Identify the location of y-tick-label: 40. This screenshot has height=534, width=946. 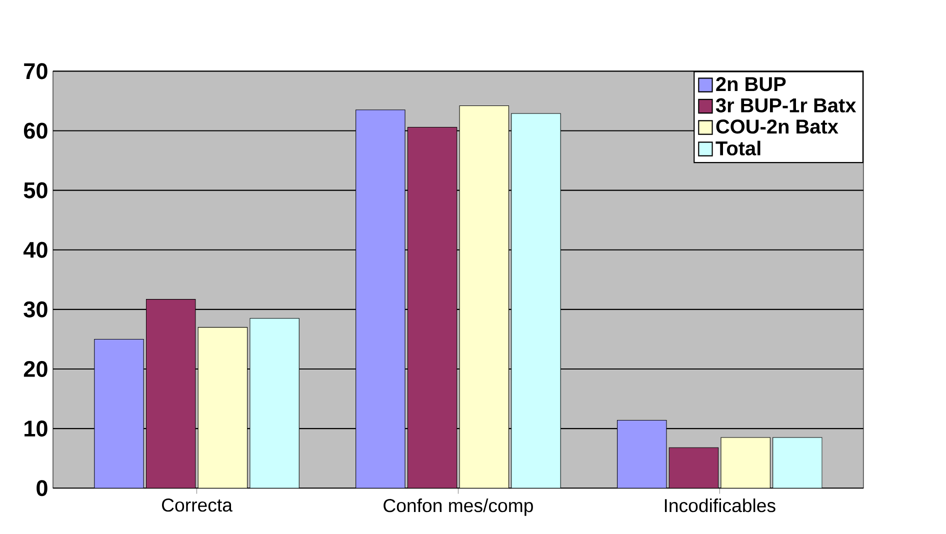
(35, 250).